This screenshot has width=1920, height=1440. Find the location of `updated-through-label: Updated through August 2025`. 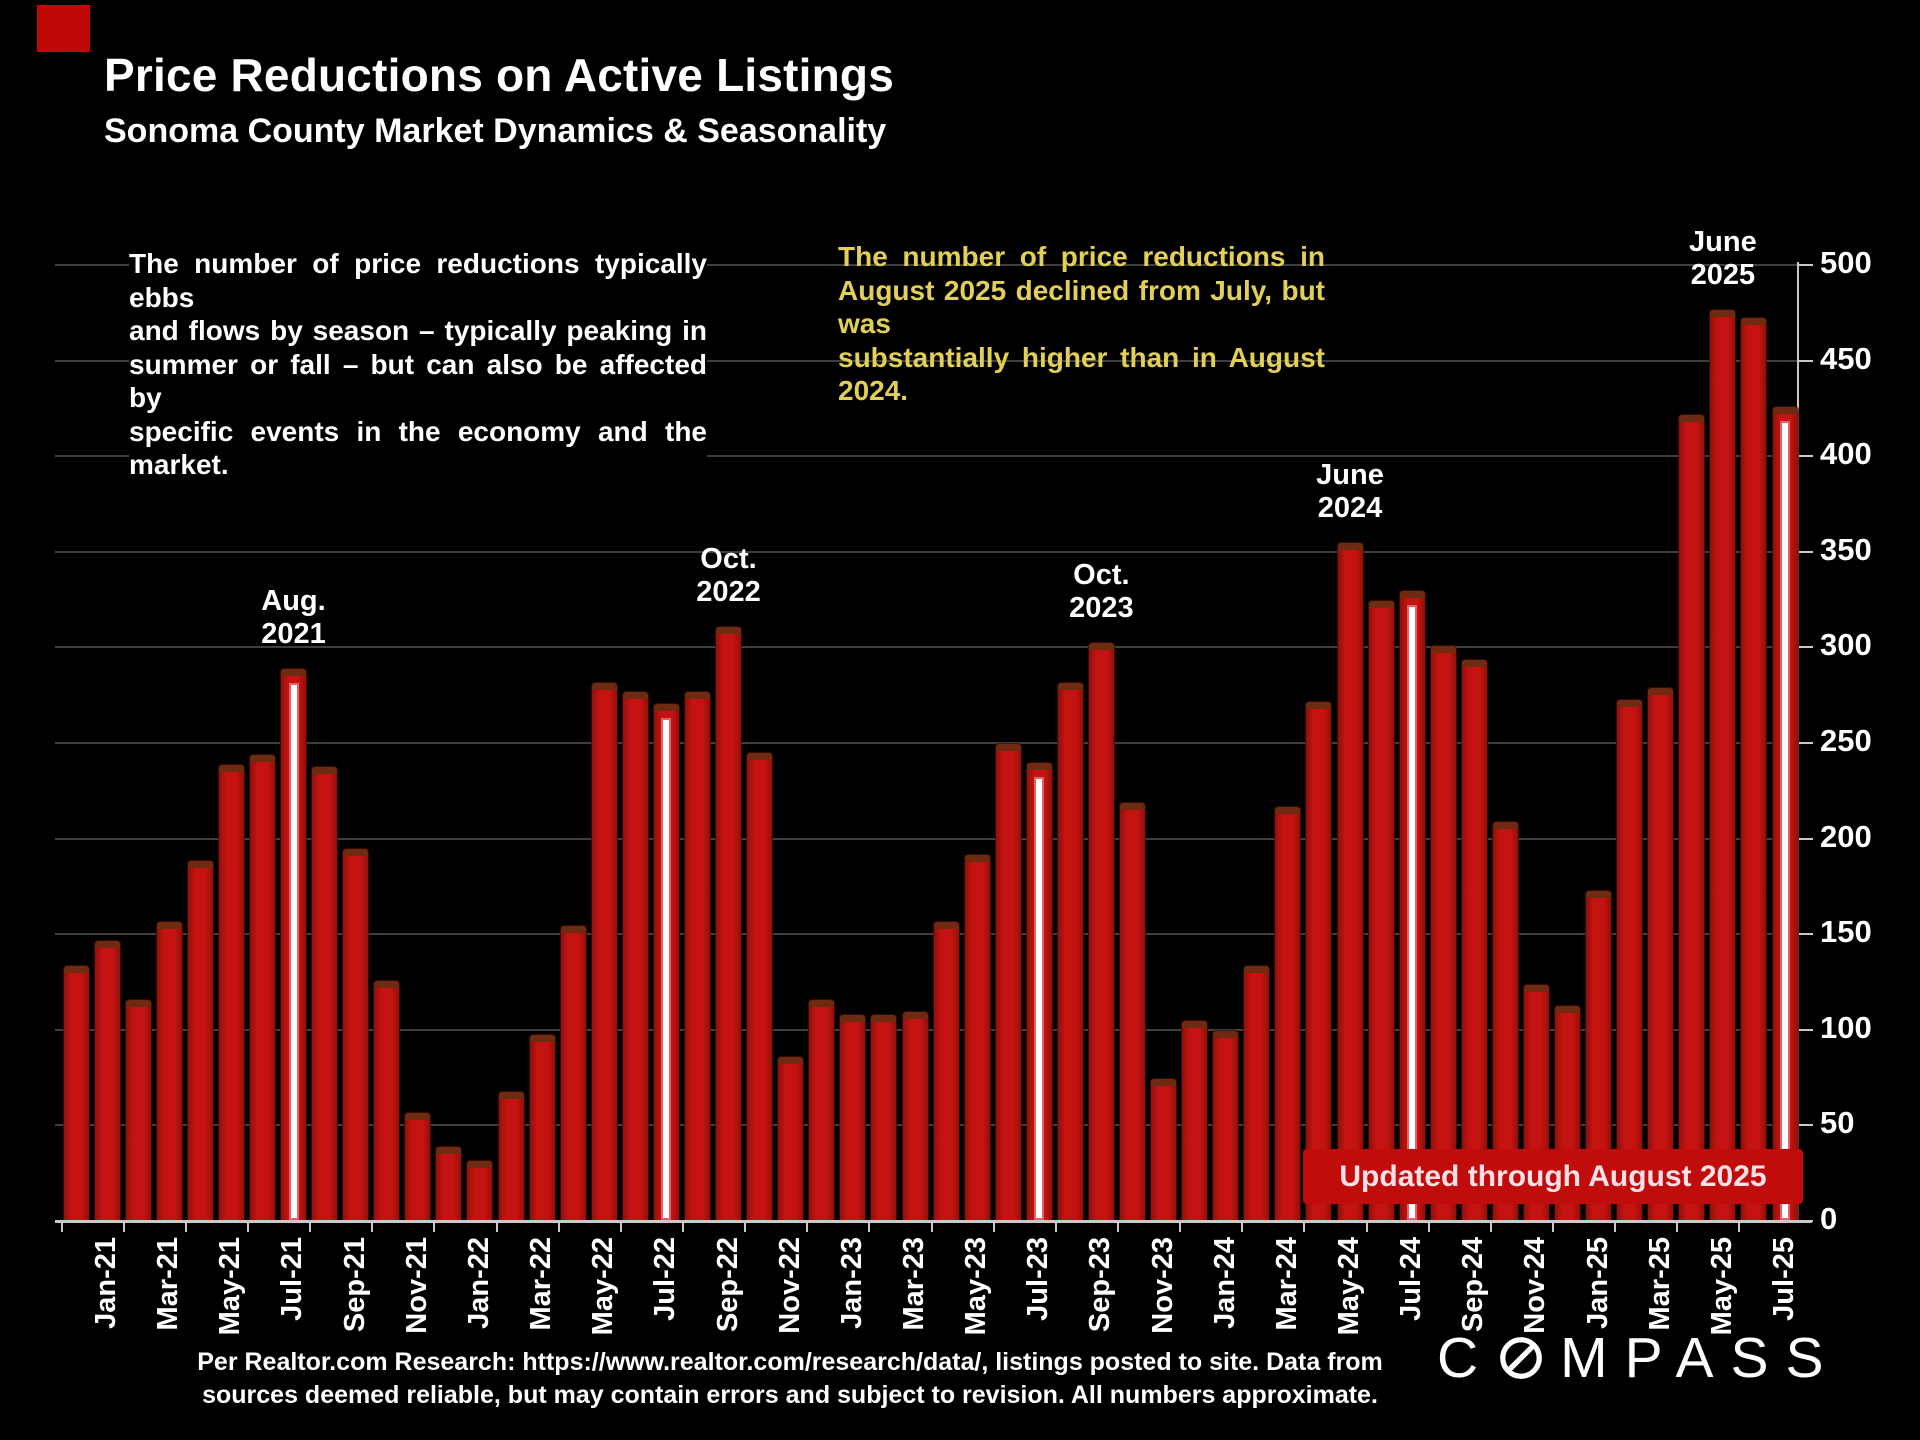

updated-through-label: Updated through August 2025 is located at coordinates (1553, 1176).